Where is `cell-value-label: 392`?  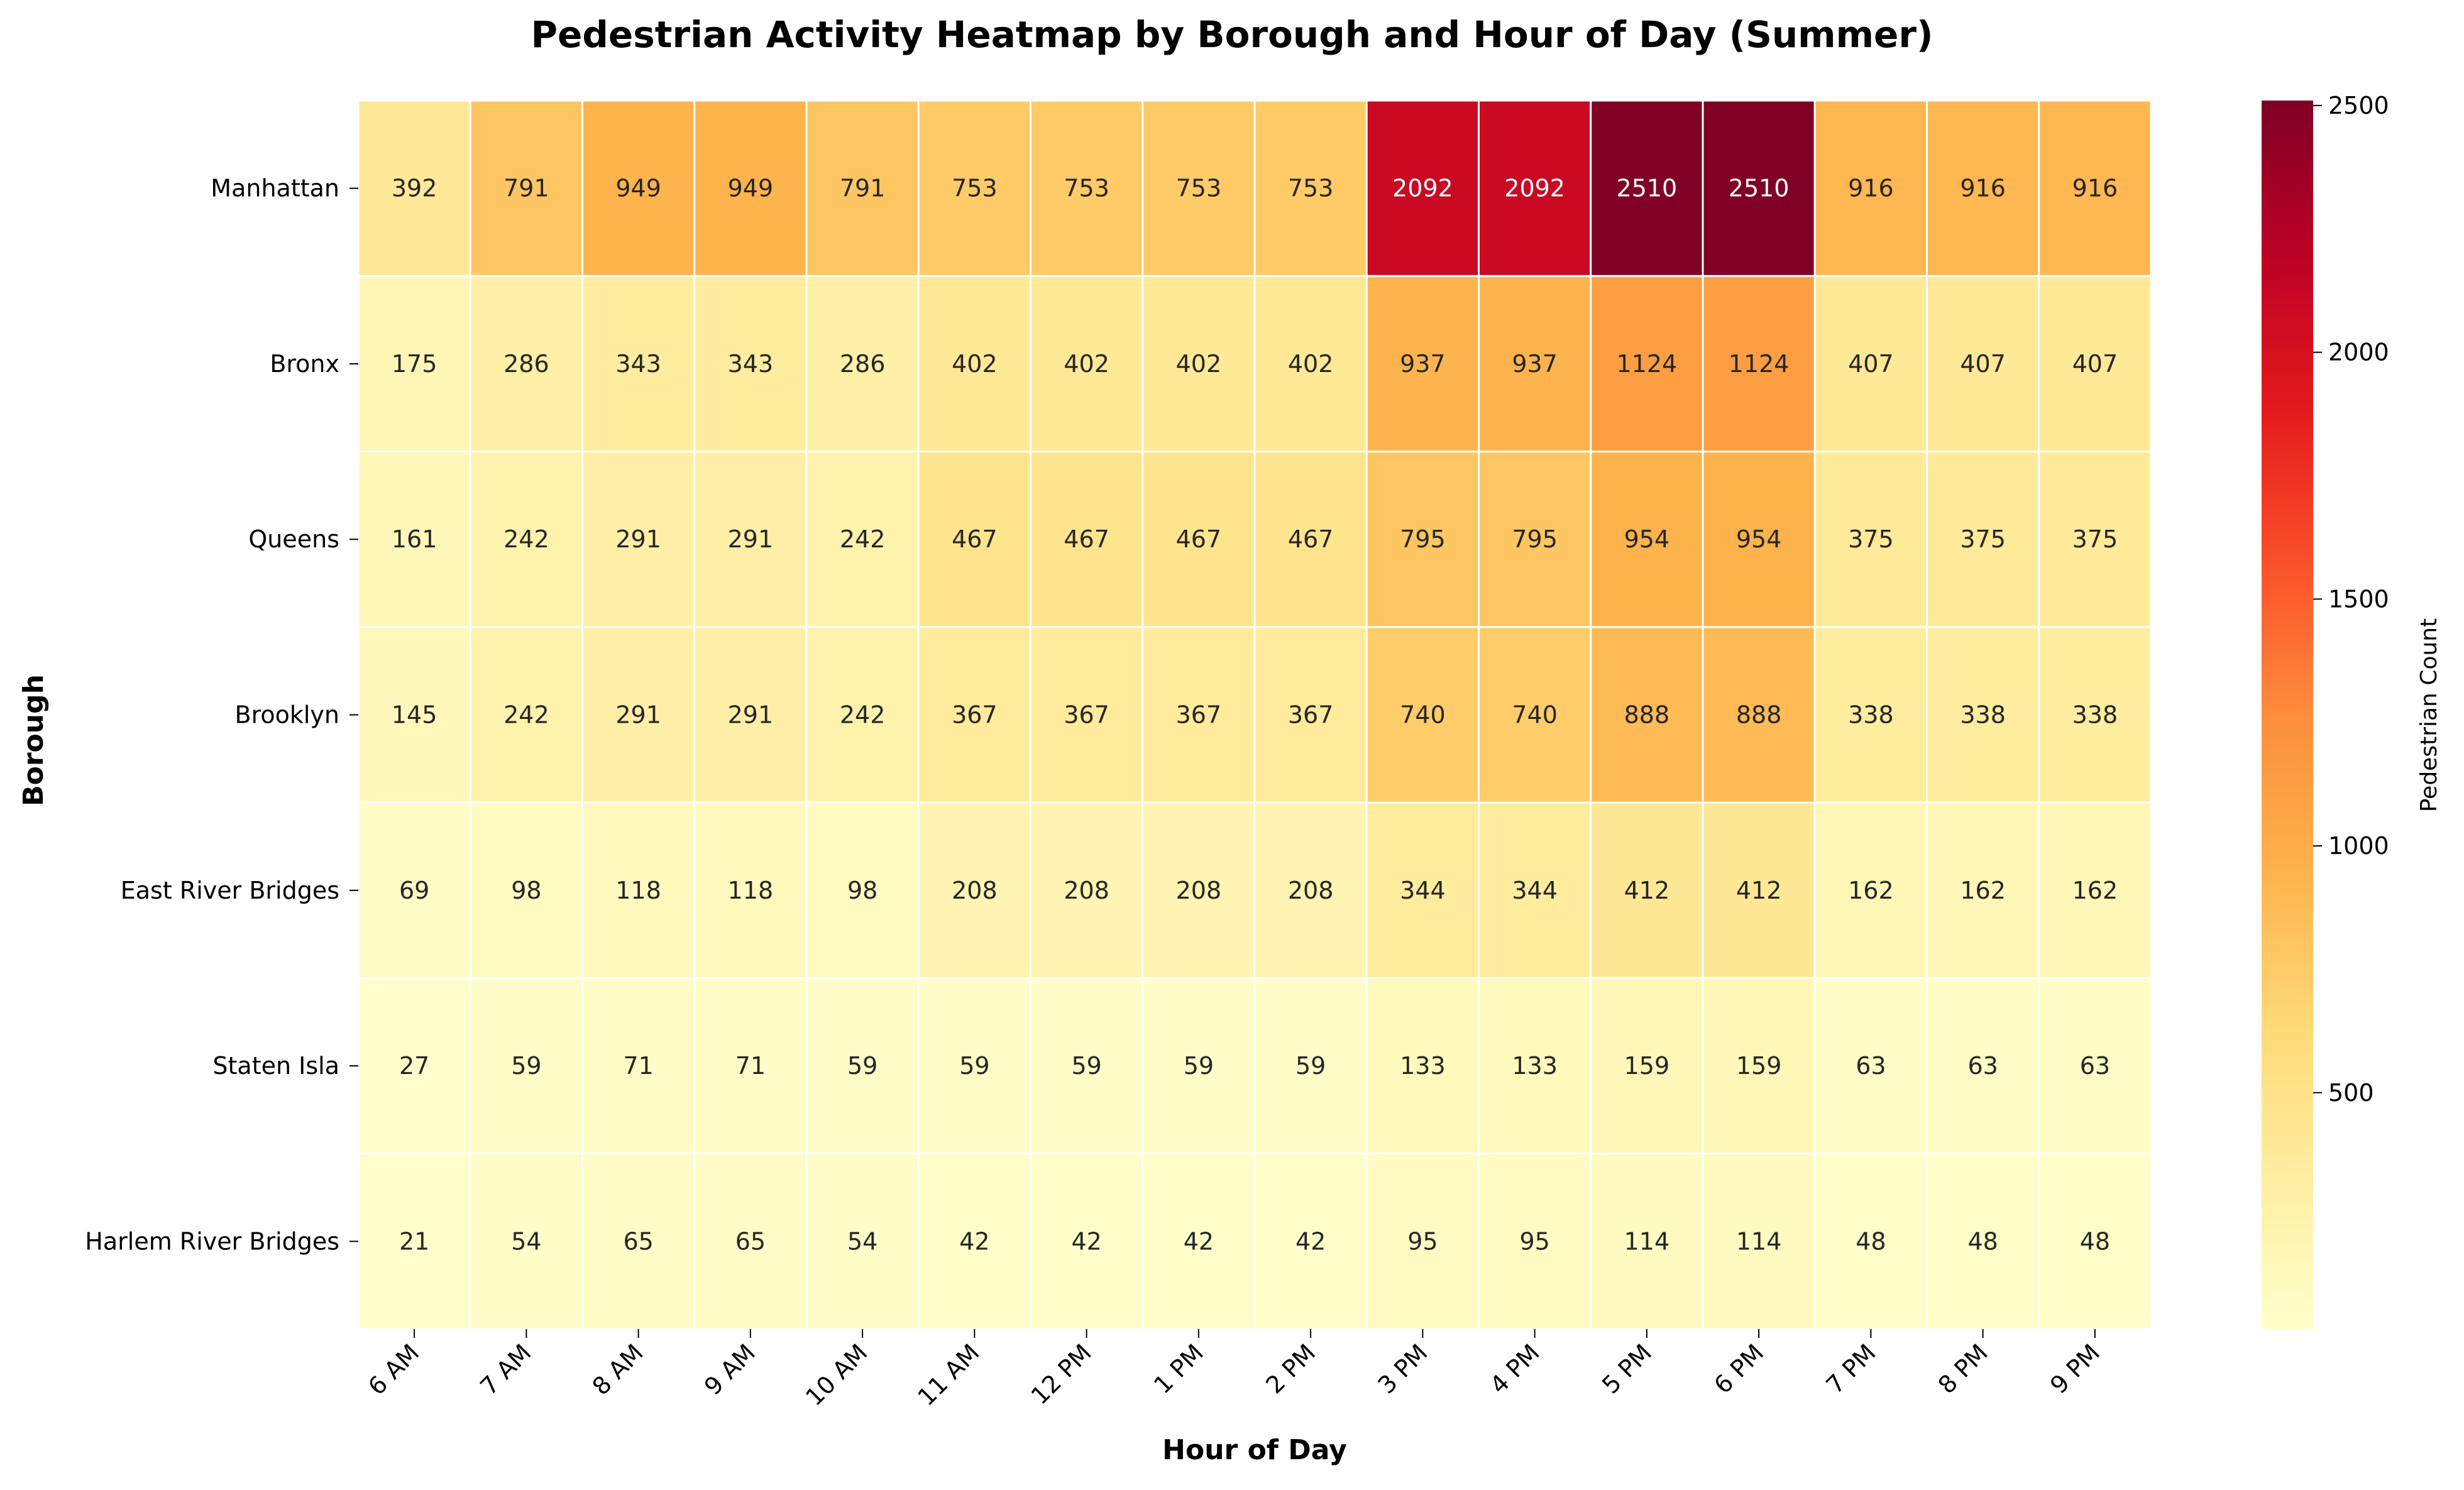
cell-value-label: 392 is located at coordinates (414, 188).